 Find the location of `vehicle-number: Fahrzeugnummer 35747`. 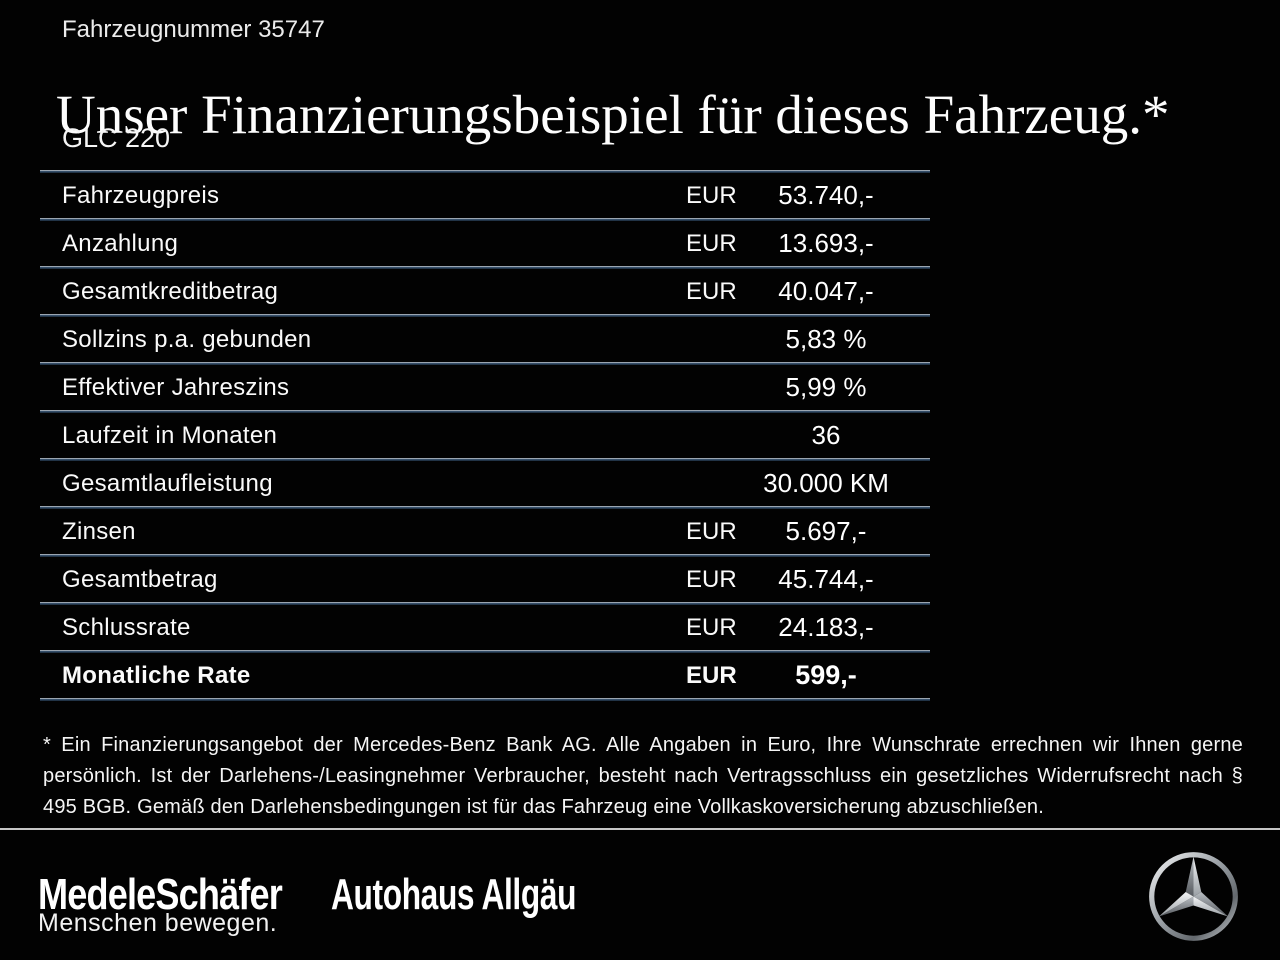

vehicle-number: Fahrzeugnummer 35747 is located at coordinates (193, 29).